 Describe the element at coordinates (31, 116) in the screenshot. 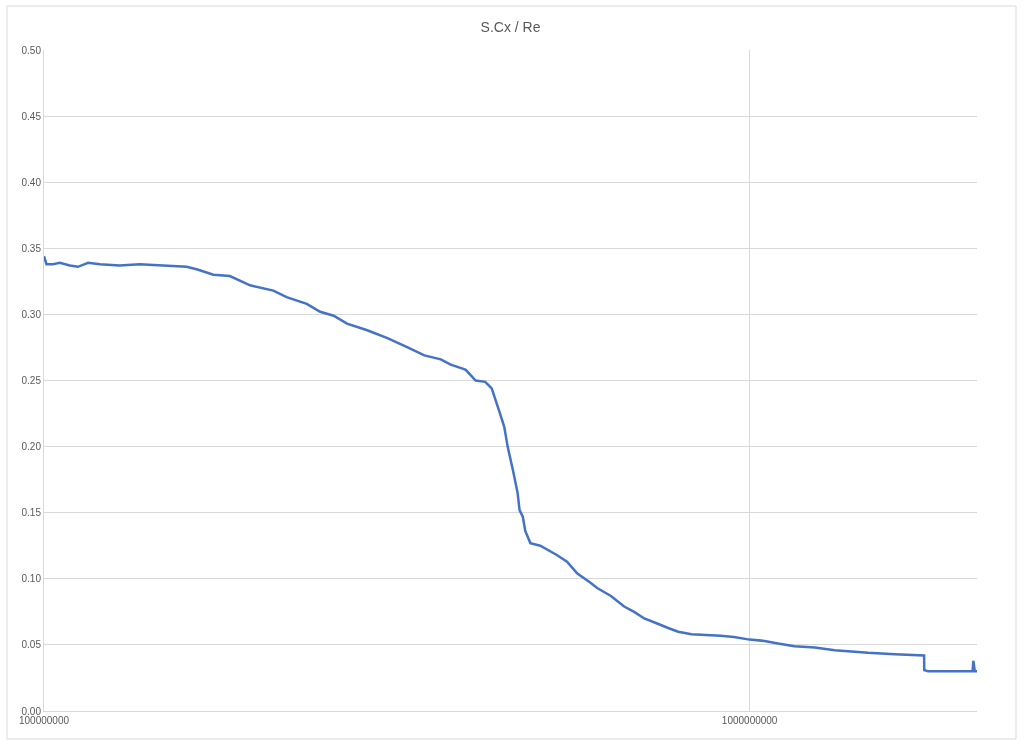

I see `y-tick-label: 0.45` at that location.